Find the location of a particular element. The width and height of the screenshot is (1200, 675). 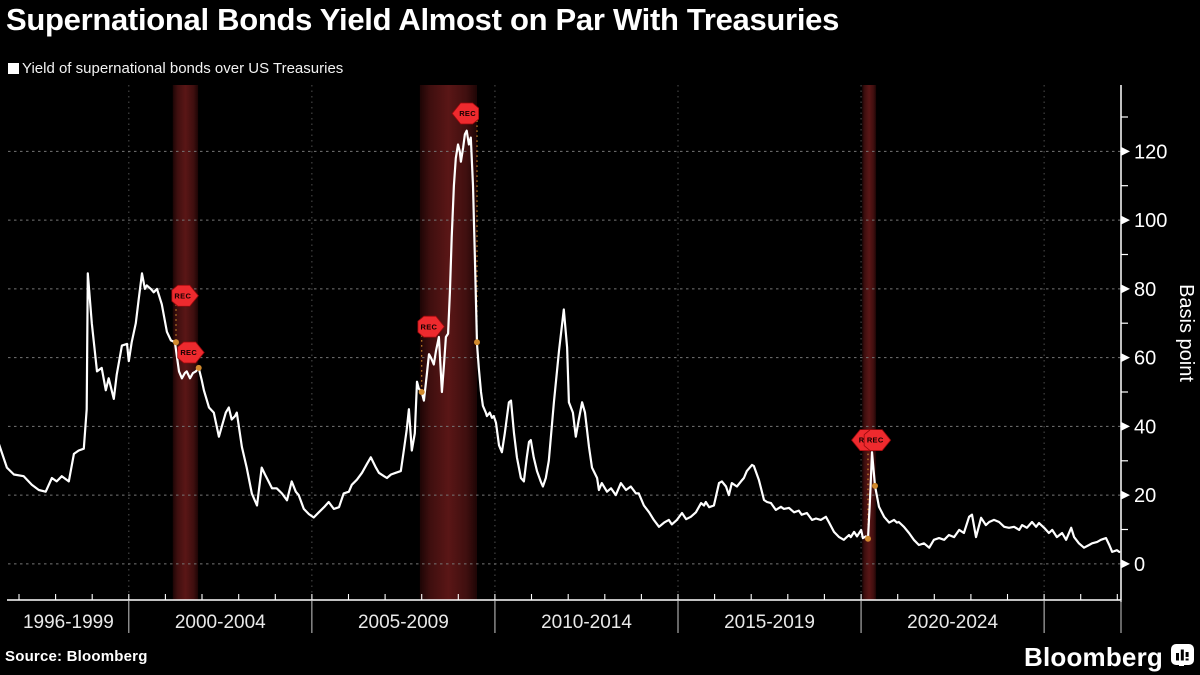

y-axis-tick-label: 60 is located at coordinates (1145, 359).